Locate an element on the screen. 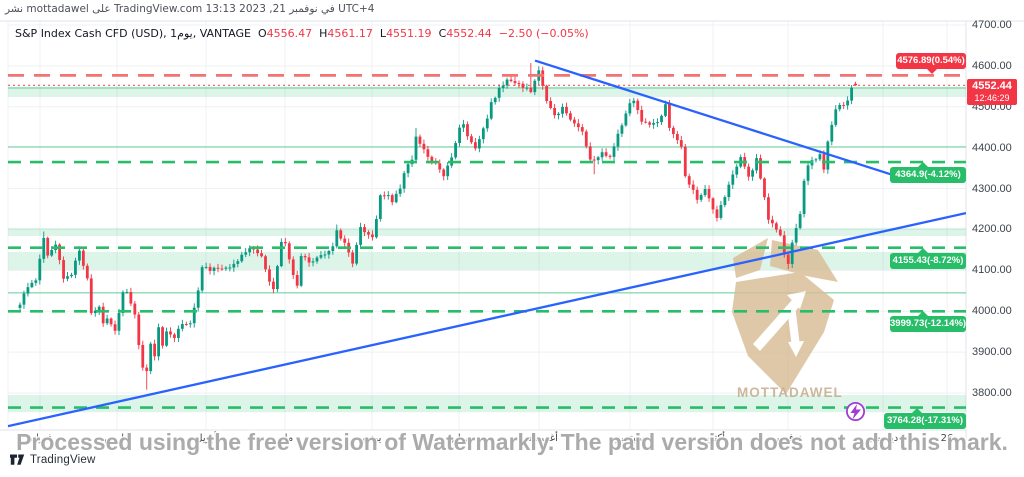 The height and width of the screenshot is (477, 1024). ohlc-low-key: L is located at coordinates (383, 33).